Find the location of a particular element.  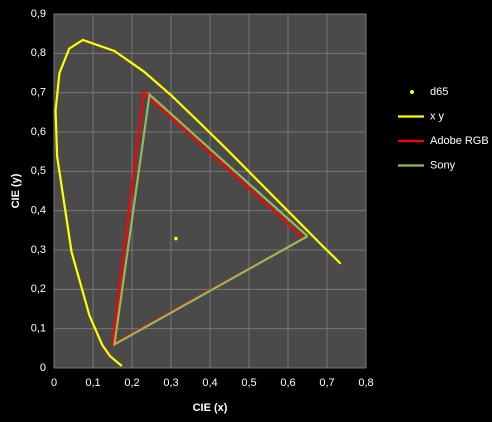

legend-label: Adobe RGB is located at coordinates (459, 141).